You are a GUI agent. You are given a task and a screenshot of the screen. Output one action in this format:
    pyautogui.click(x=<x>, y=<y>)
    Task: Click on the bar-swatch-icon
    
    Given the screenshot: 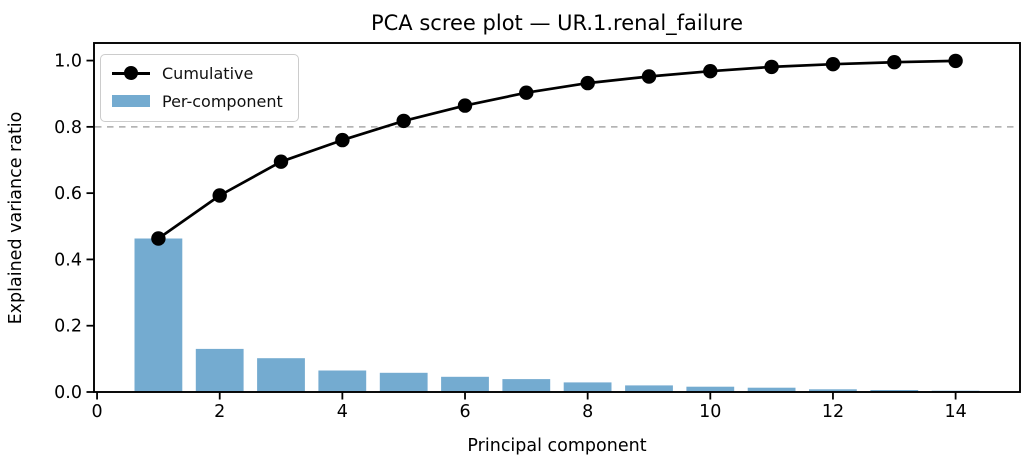 What is the action you would take?
    pyautogui.click(x=131, y=101)
    